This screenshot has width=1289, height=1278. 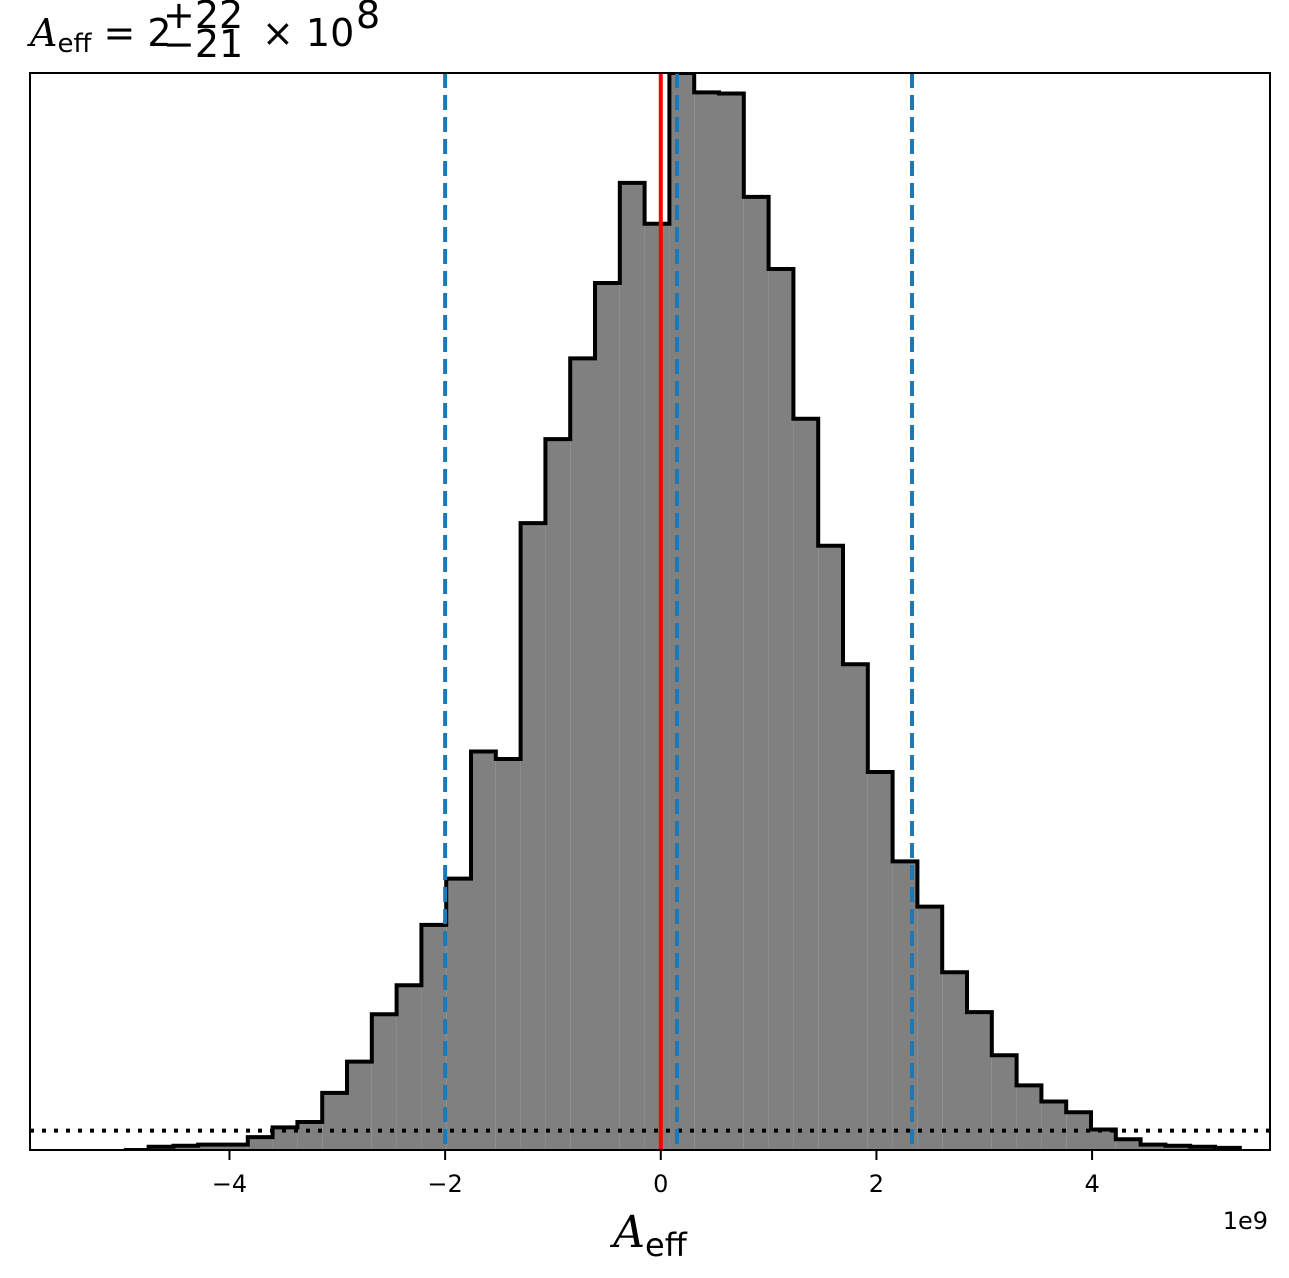 What do you see at coordinates (1091, 1184) in the screenshot?
I see `x-tick-label: 4` at bounding box center [1091, 1184].